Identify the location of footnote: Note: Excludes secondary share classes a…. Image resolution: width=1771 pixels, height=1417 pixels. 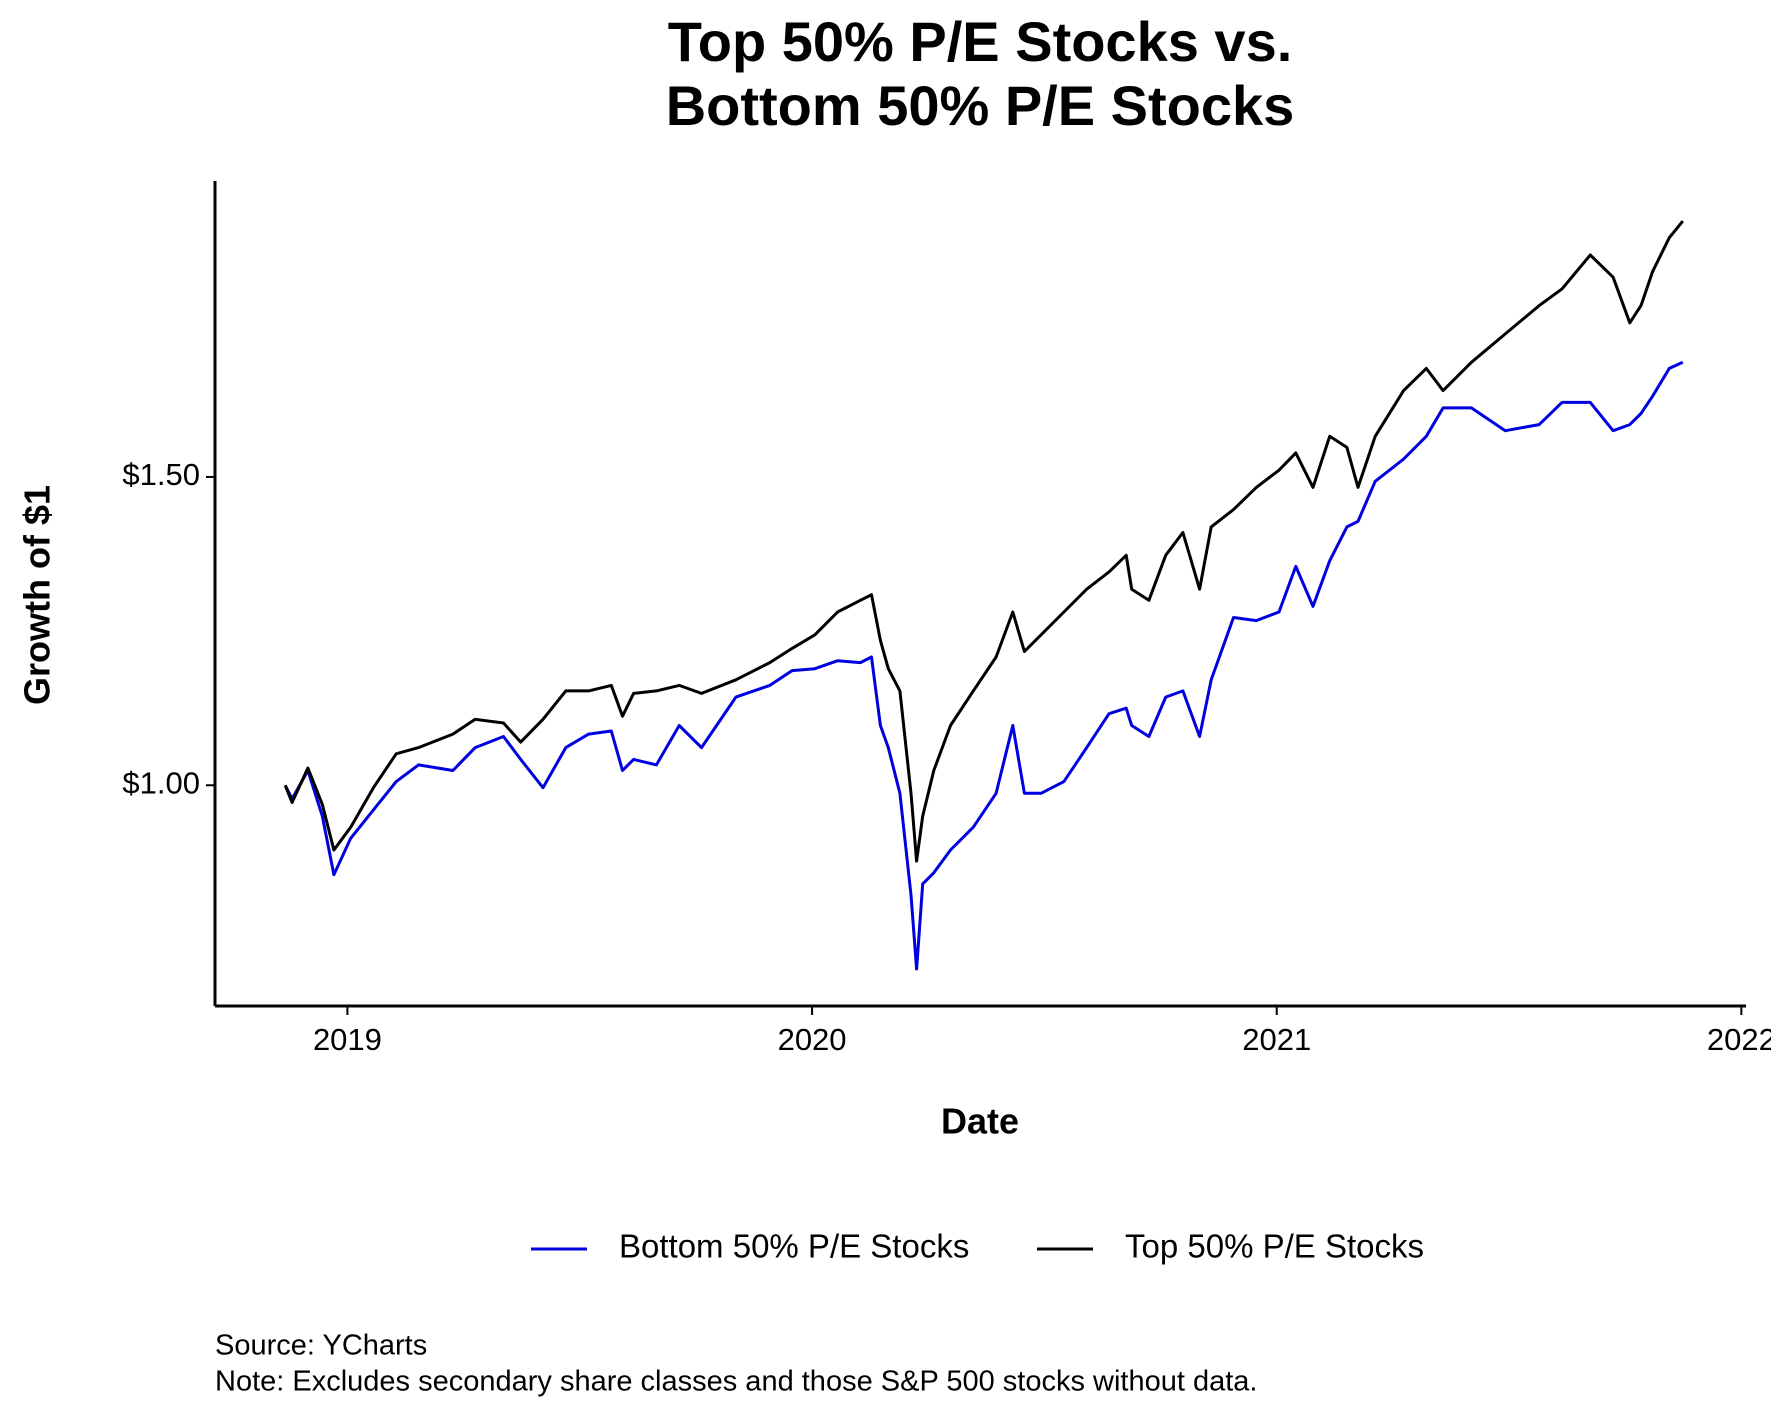
(736, 1382).